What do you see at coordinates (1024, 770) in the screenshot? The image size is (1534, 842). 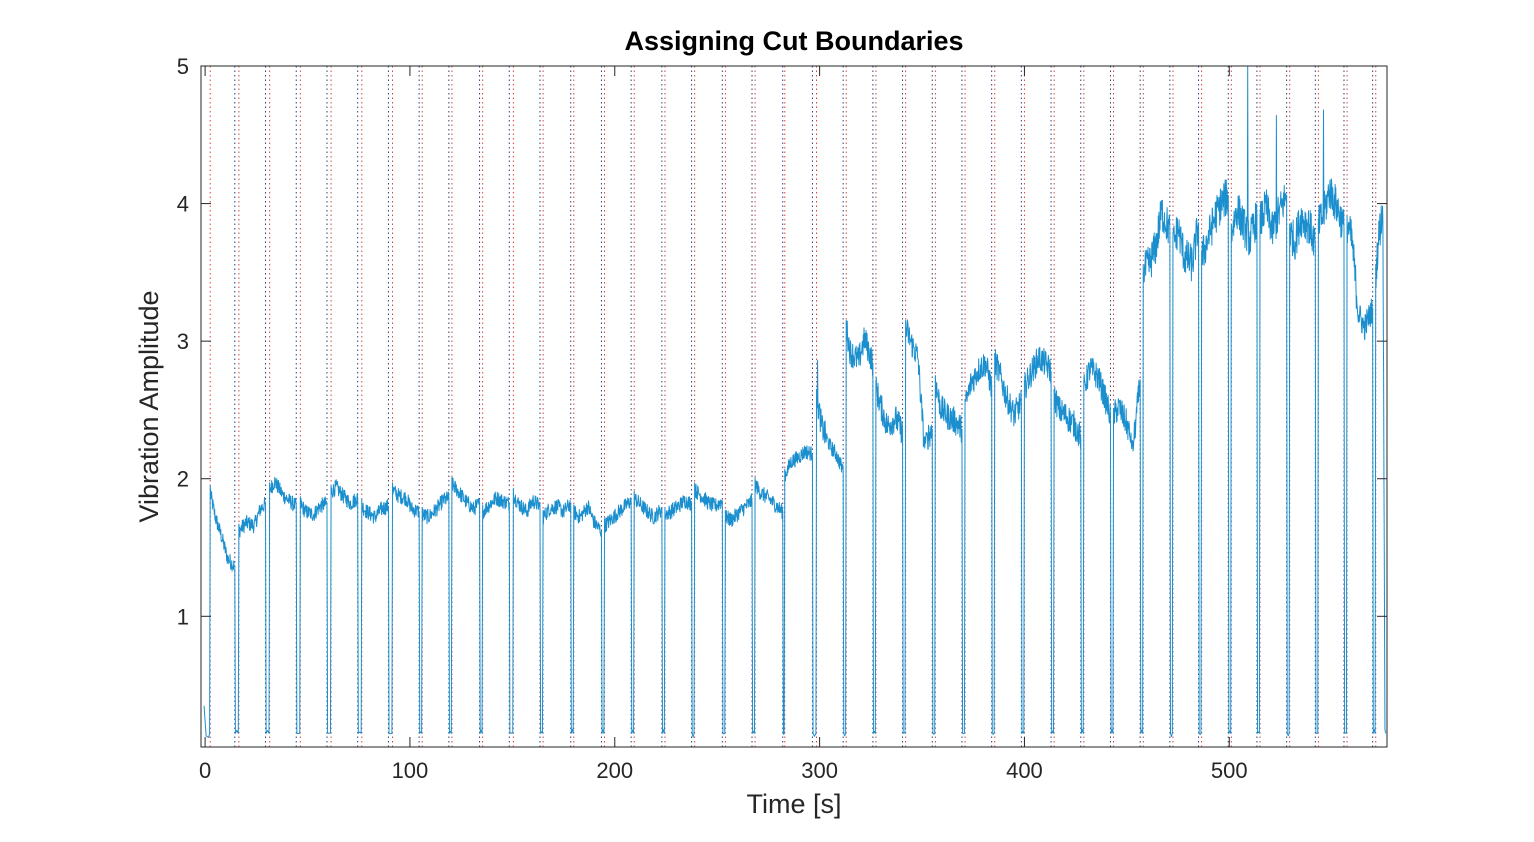 I see `x-tick-label: 400` at bounding box center [1024, 770].